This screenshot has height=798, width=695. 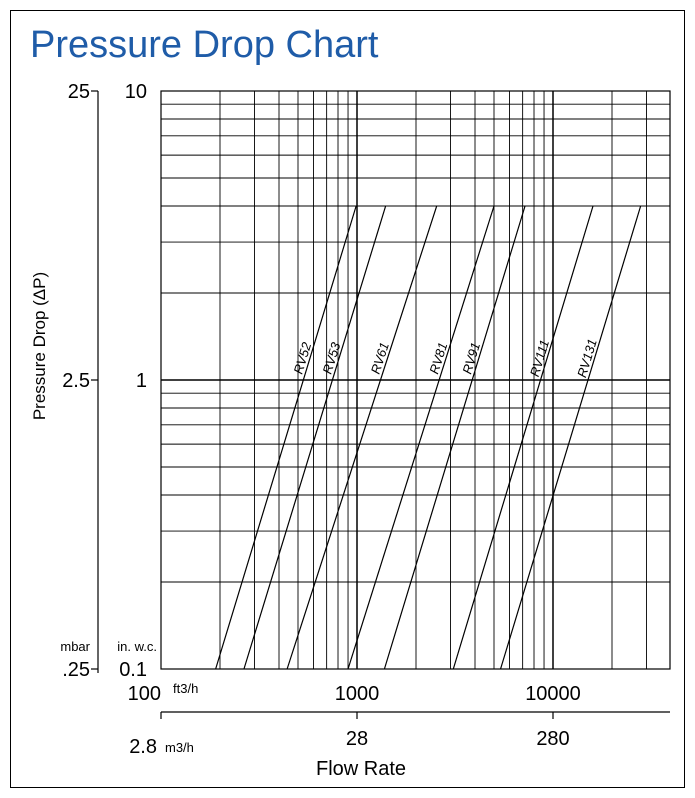 I want to click on ft3h-tick-label: 100, so click(x=144, y=694).